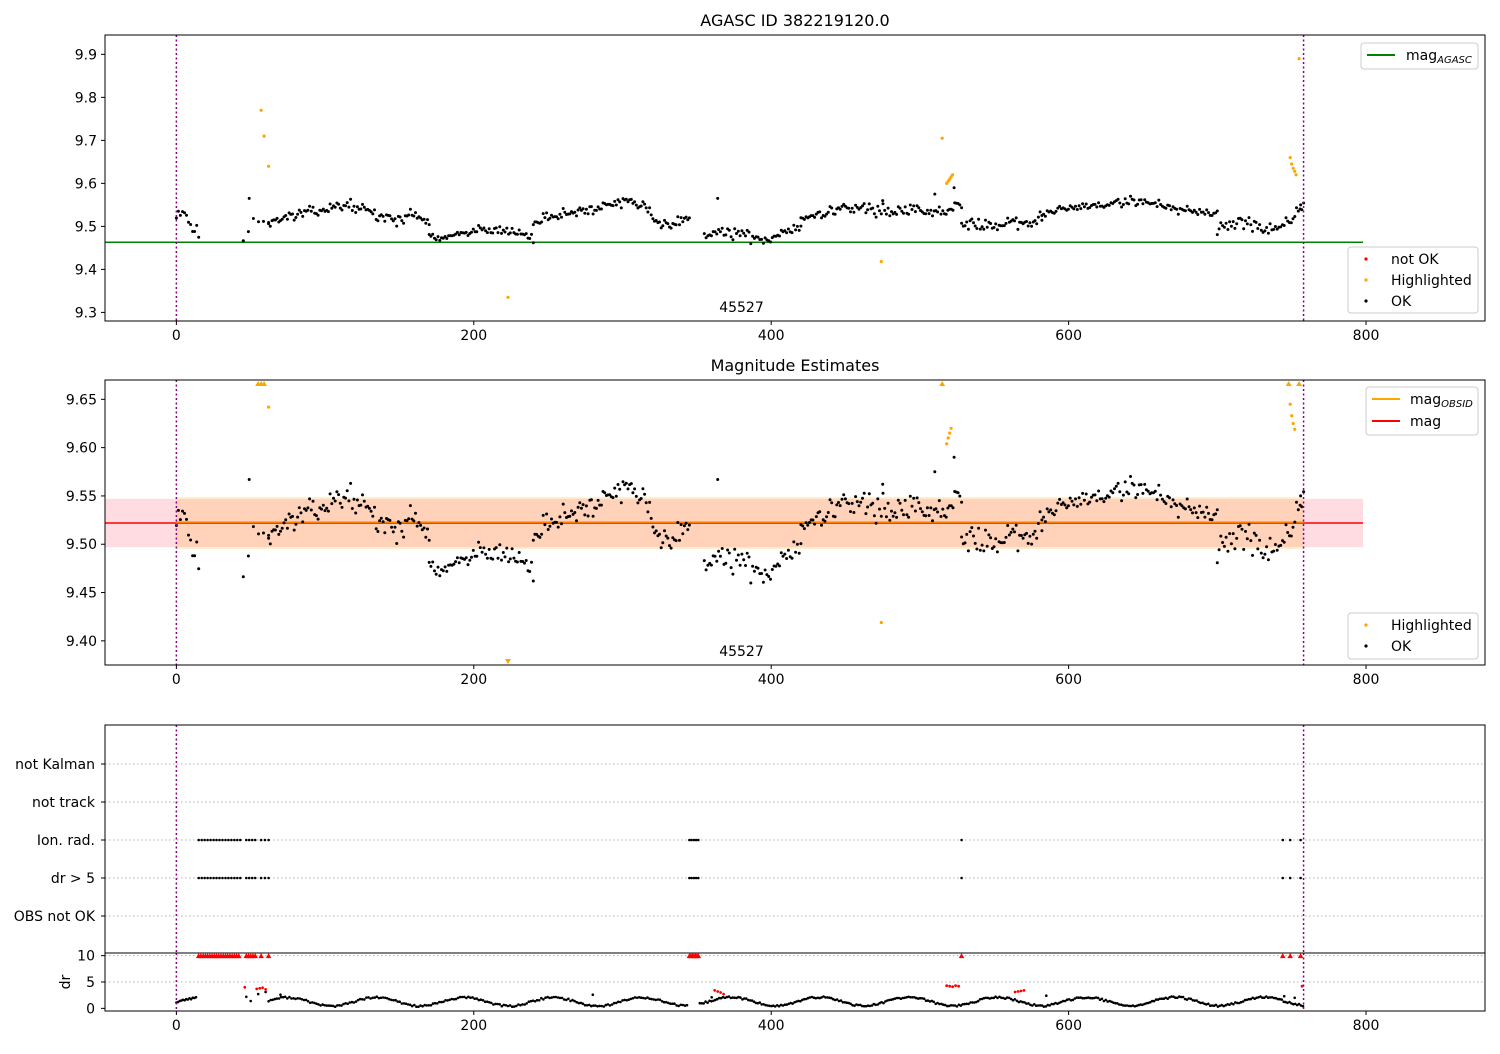 This screenshot has width=1500, height=1054. What do you see at coordinates (473, 336) in the screenshot?
I see `panel1-xtick-label: 200` at bounding box center [473, 336].